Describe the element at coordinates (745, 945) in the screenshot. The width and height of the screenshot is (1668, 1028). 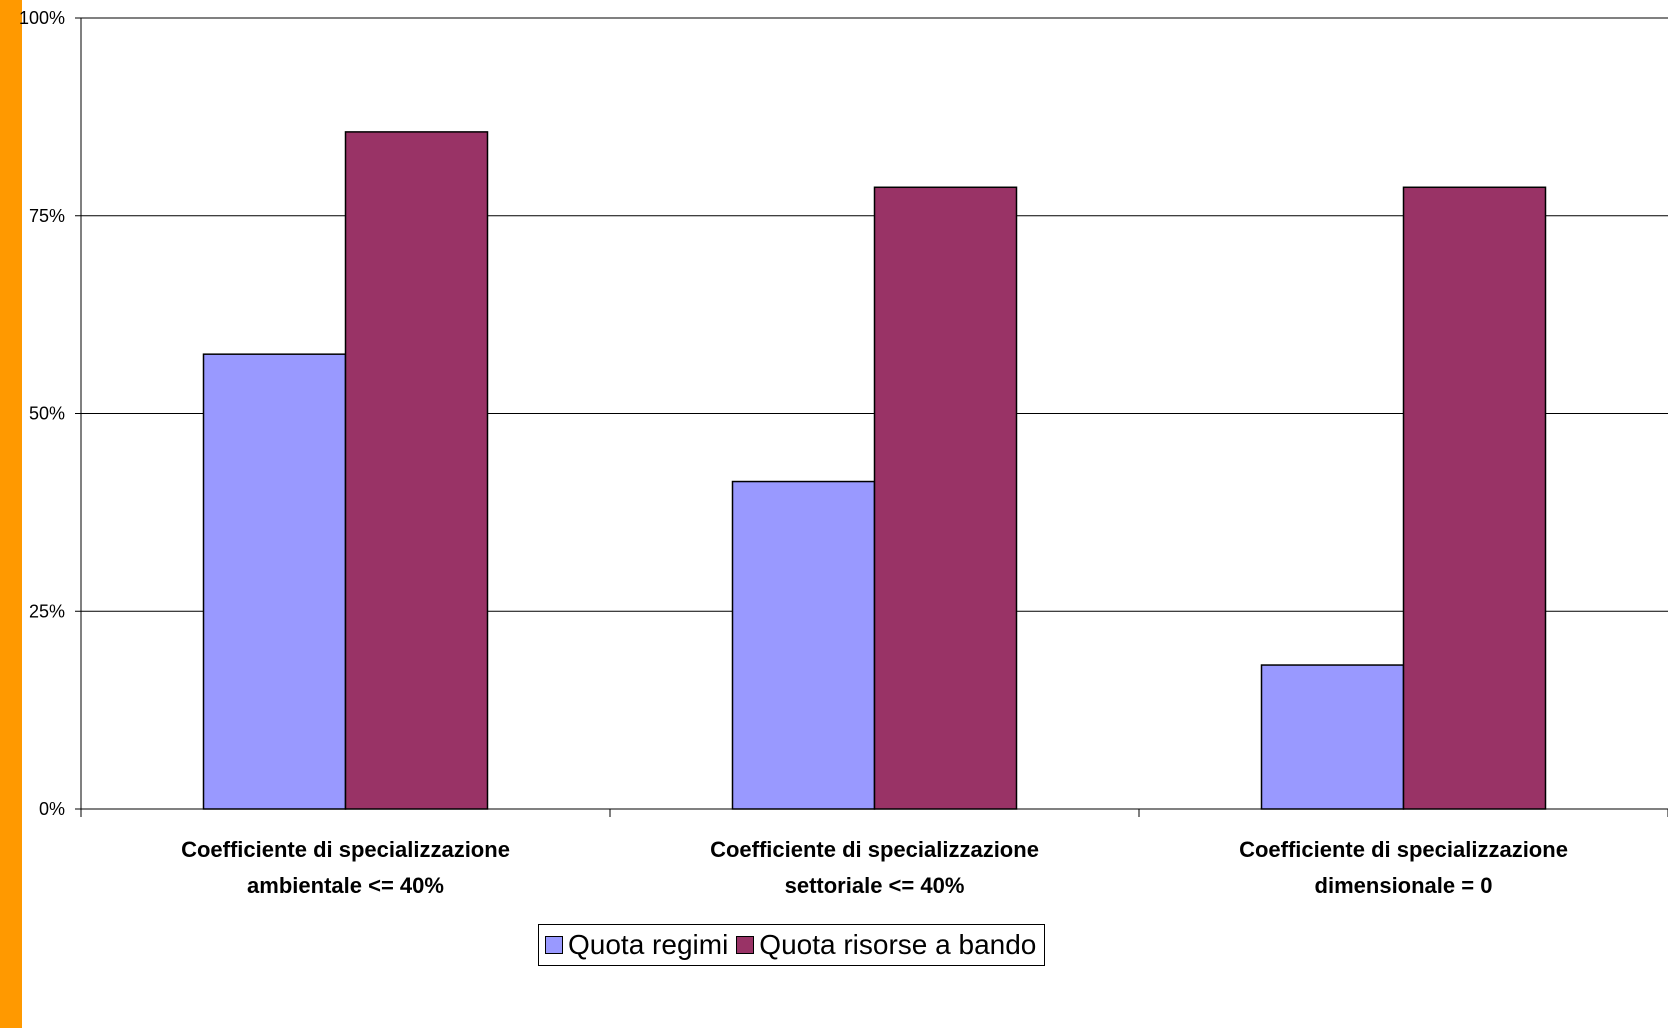
I see `legend-swatch-quota-risorse-a-bando` at that location.